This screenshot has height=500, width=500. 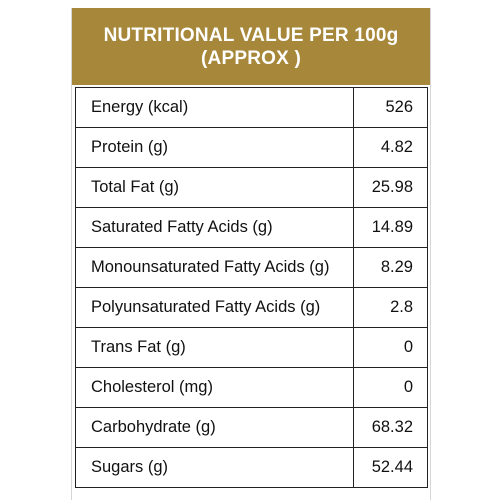 I want to click on nutrient-name: Energy (kcal), so click(x=214, y=107).